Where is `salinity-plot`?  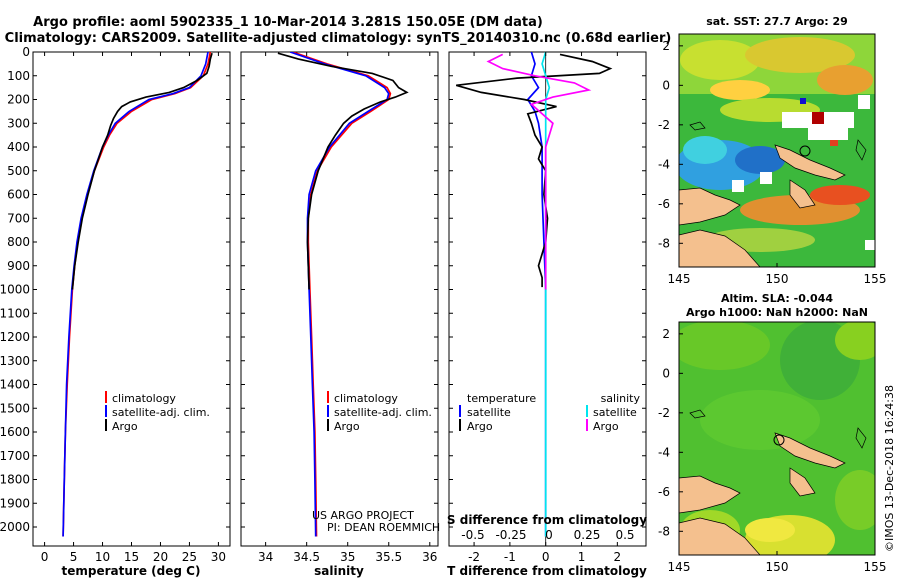 salinity-plot is located at coordinates (343, 294).